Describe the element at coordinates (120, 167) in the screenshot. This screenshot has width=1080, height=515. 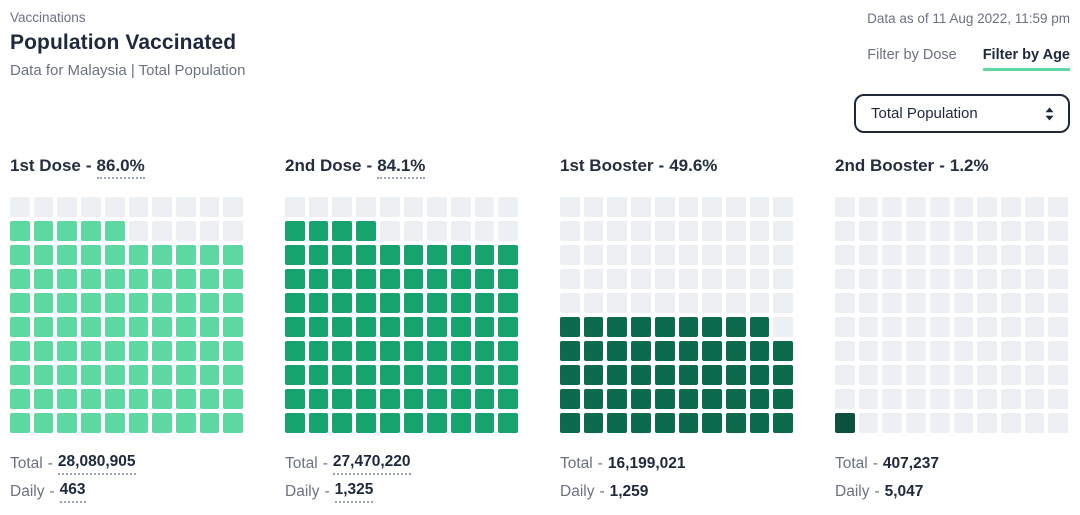
I see `percent-value: 86.0%` at that location.